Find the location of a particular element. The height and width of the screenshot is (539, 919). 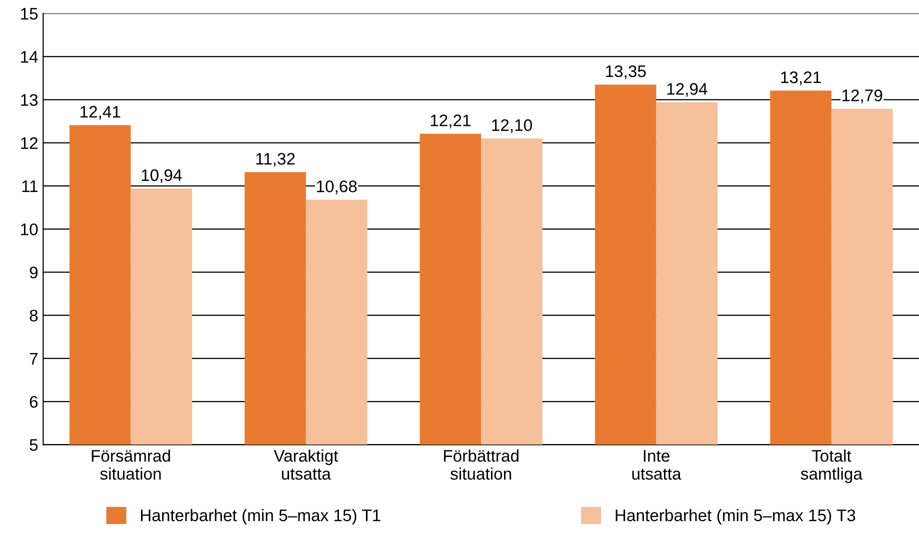

data-label: 10,68 is located at coordinates (337, 187).